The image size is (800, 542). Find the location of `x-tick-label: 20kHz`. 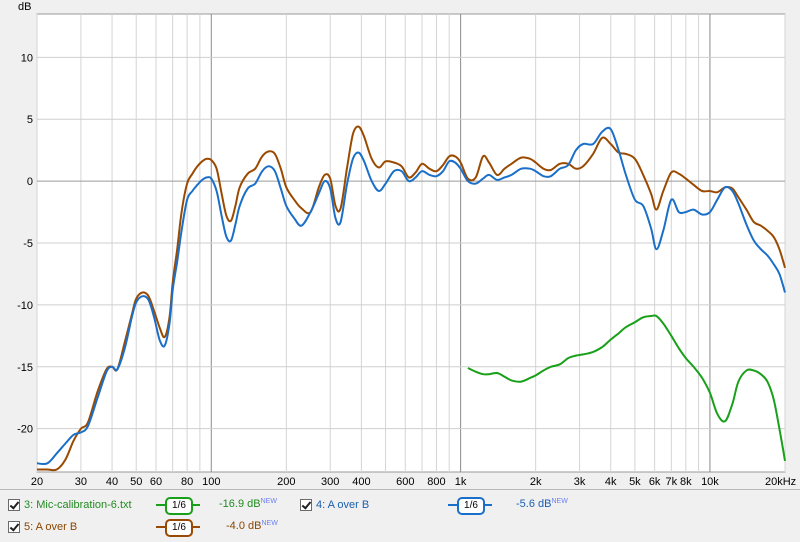

x-tick-label: 20kHz is located at coordinates (780, 482).